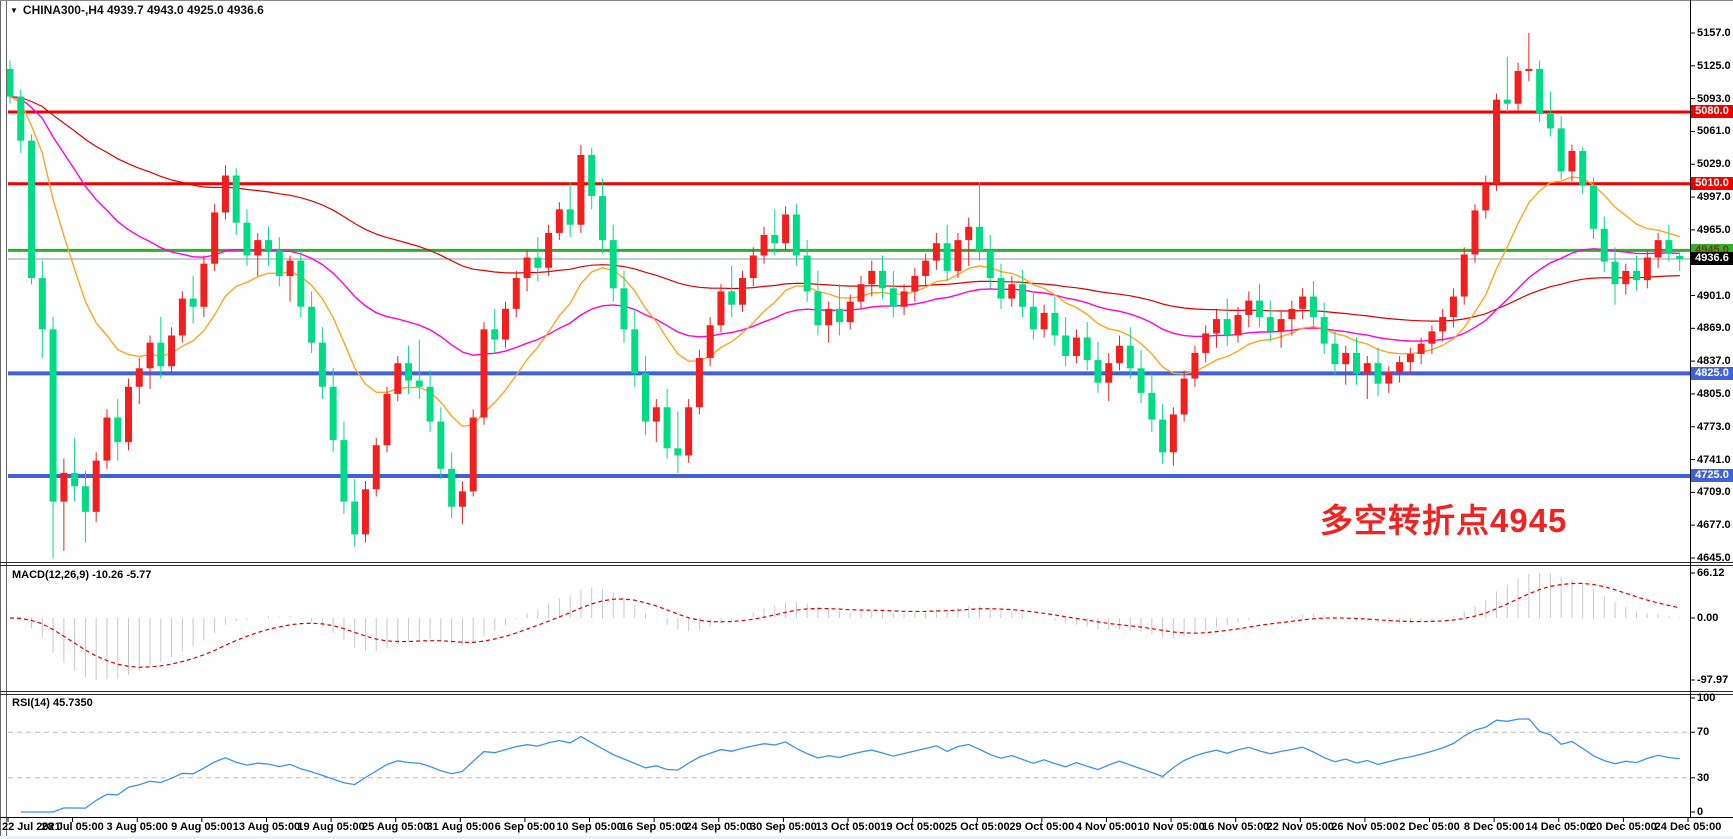 The height and width of the screenshot is (839, 1733). I want to click on trend-annotation-text: 多空转折点4945, so click(1444, 520).